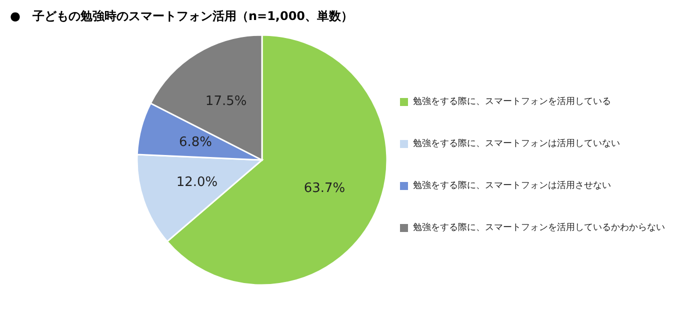 This screenshot has width=680, height=328. I want to click on data-label: 17.5%, so click(226, 101).